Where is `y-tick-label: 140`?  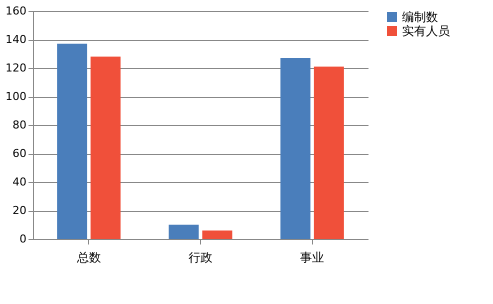
y-tick-label: 140 is located at coordinates (16, 39).